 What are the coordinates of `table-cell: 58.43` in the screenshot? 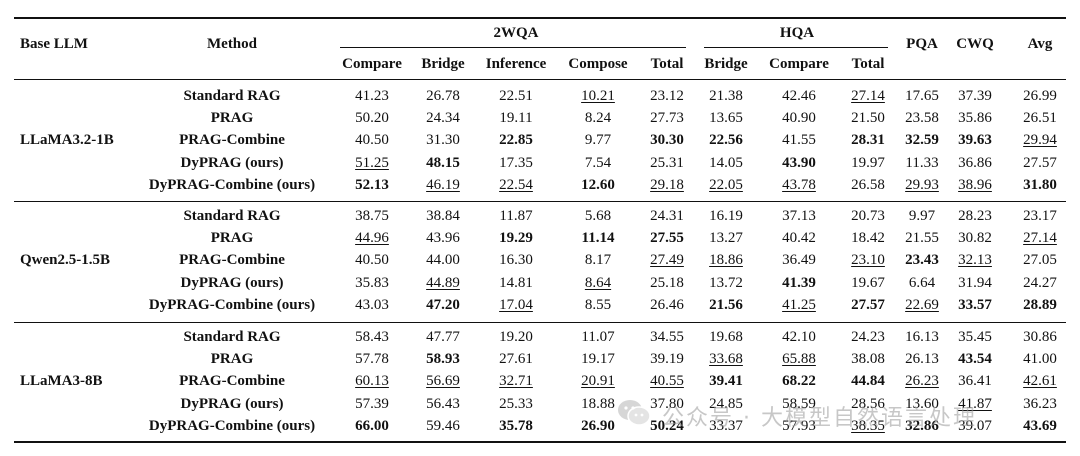 It's located at (372, 337).